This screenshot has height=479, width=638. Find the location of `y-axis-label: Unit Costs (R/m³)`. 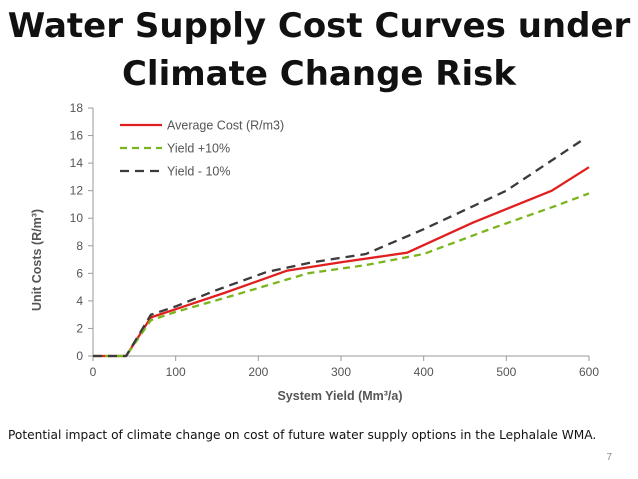

y-axis-label: Unit Costs (R/m³) is located at coordinates (37, 260).